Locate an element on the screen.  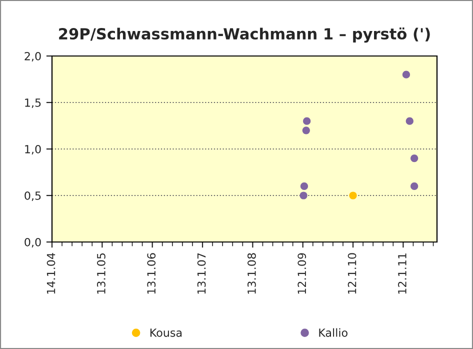
y-tick-label: 1,5 is located at coordinates (33, 103).